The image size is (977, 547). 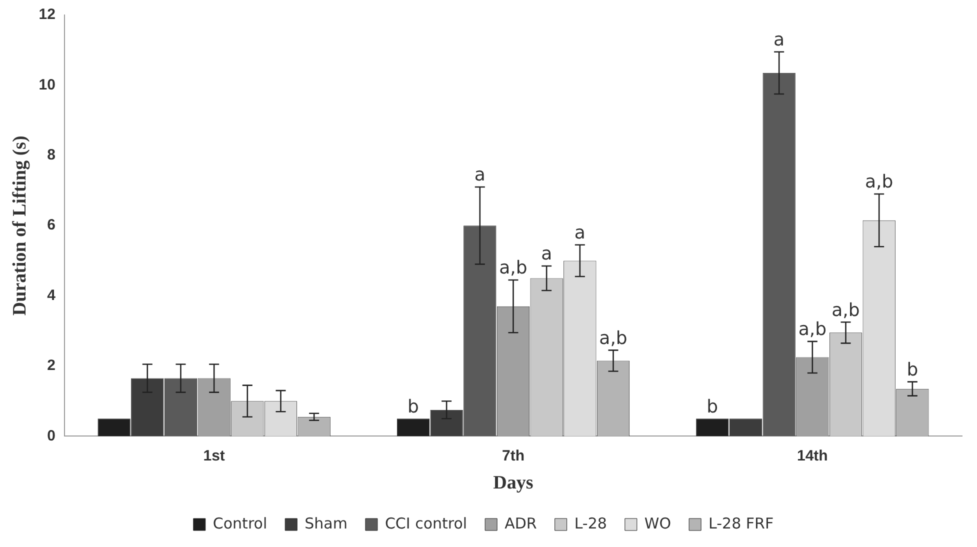 I want to click on x-axis-title: Days, so click(x=513, y=483).